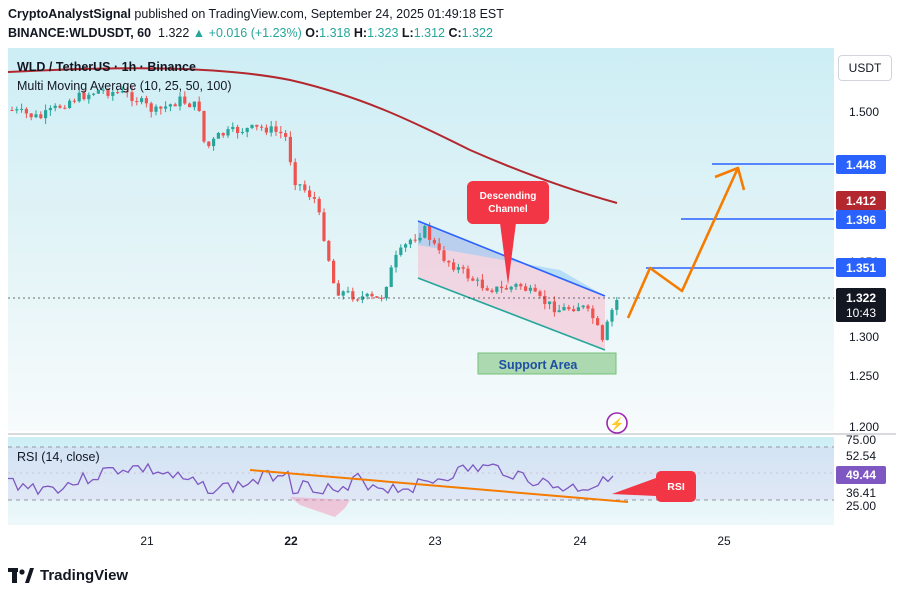  What do you see at coordinates (865, 68) in the screenshot?
I see `currency-button: USDT` at bounding box center [865, 68].